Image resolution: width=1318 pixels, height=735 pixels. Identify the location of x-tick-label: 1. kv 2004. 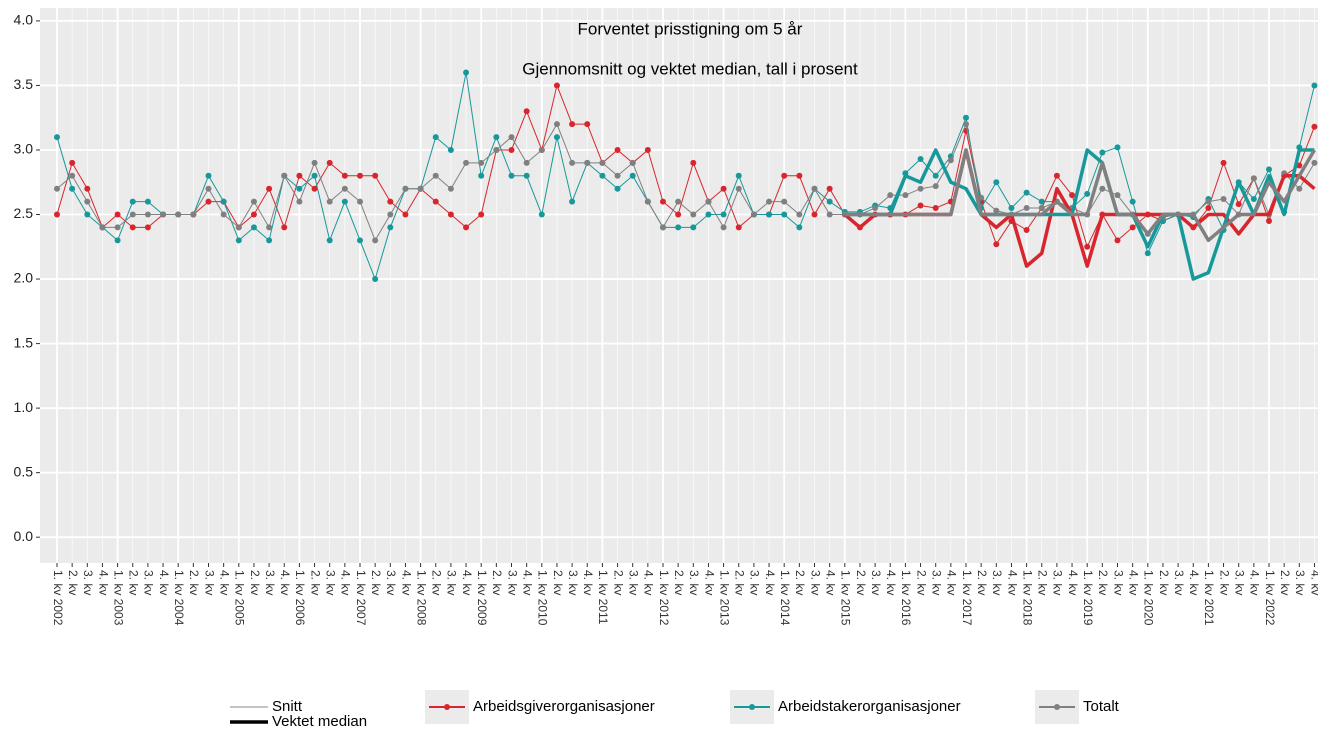
(179, 598).